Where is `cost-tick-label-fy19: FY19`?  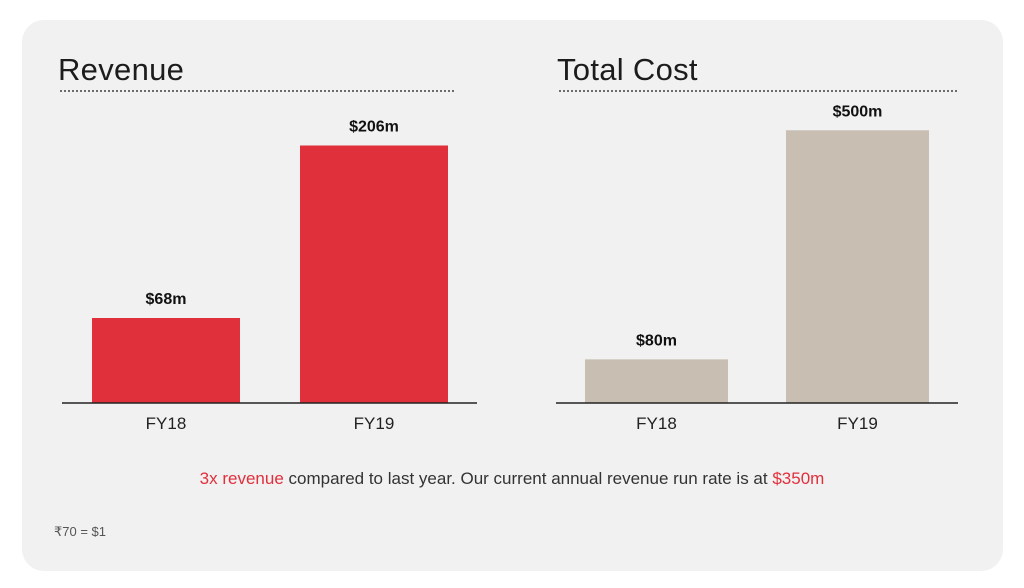
cost-tick-label-fy19: FY19 is located at coordinates (857, 423).